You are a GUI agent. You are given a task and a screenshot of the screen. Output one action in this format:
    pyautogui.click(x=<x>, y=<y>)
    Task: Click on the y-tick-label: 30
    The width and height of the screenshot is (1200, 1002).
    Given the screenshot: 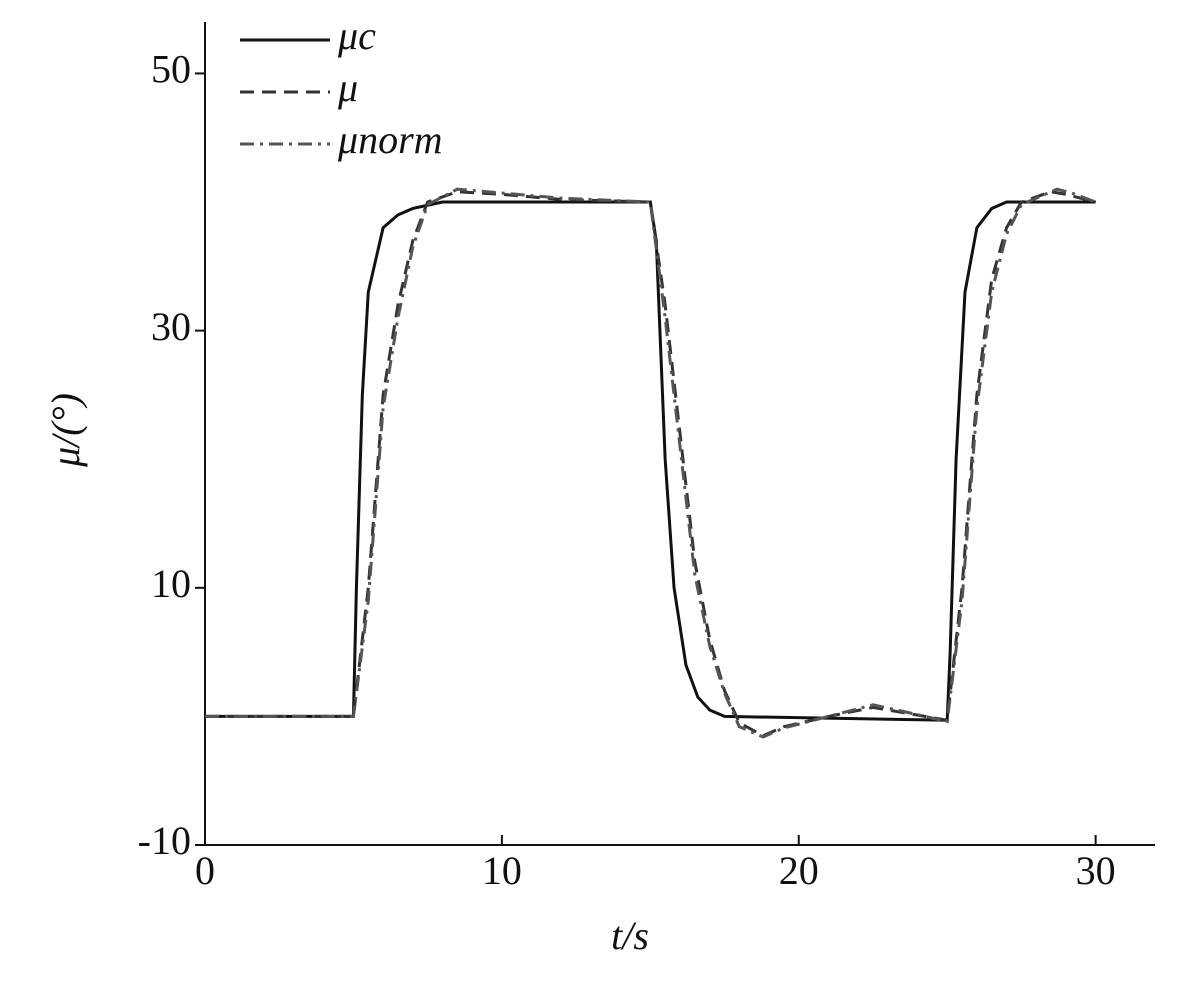 What is the action you would take?
    pyautogui.click(x=171, y=326)
    